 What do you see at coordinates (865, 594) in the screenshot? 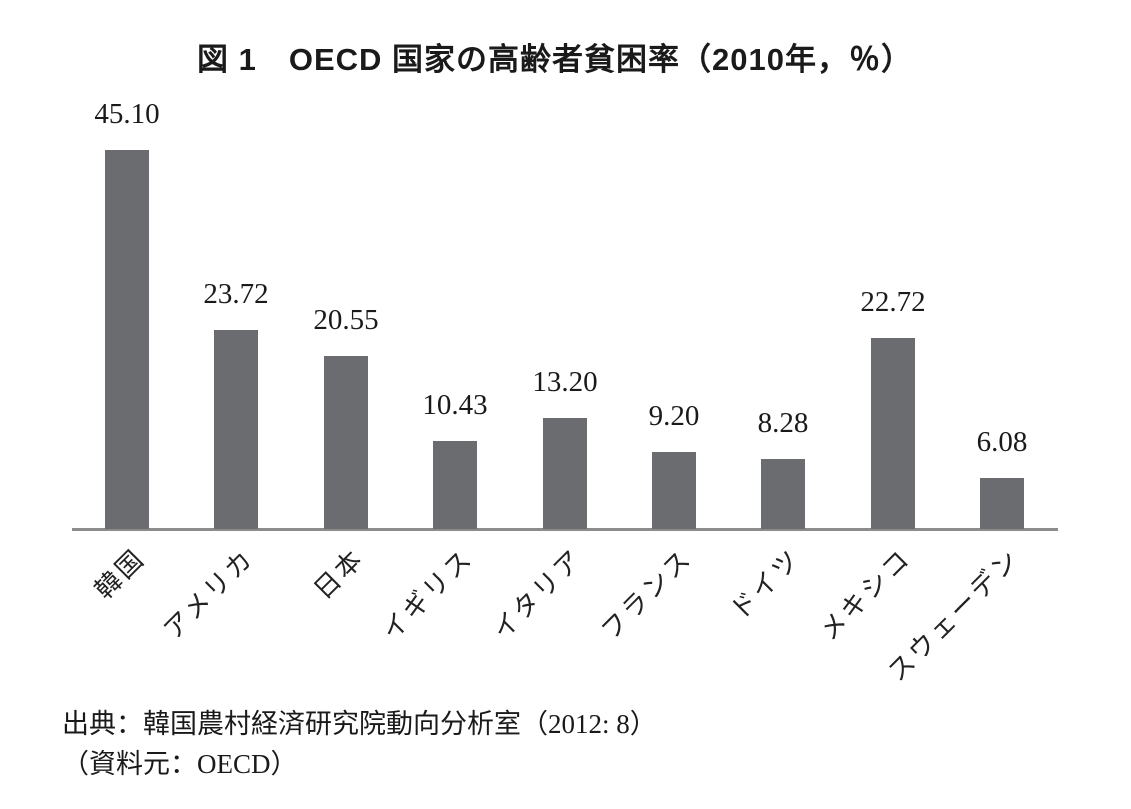
I see `x-axis-tick-label: メキシコ` at bounding box center [865, 594].